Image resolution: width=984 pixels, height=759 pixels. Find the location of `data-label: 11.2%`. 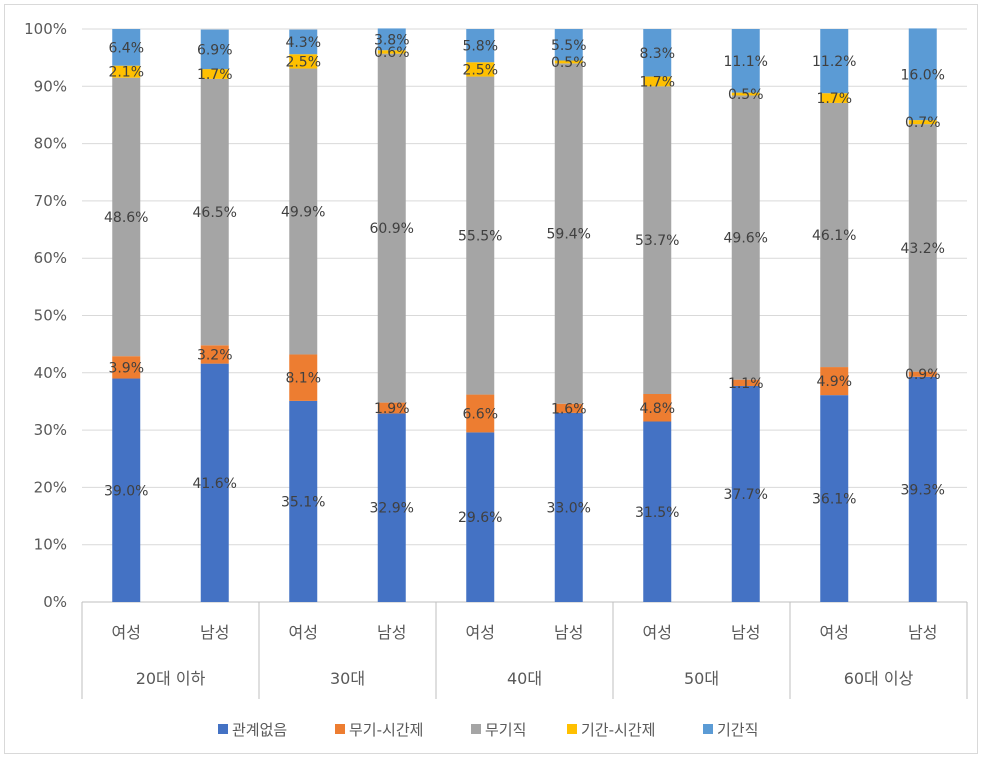

data-label: 11.2% is located at coordinates (834, 62).